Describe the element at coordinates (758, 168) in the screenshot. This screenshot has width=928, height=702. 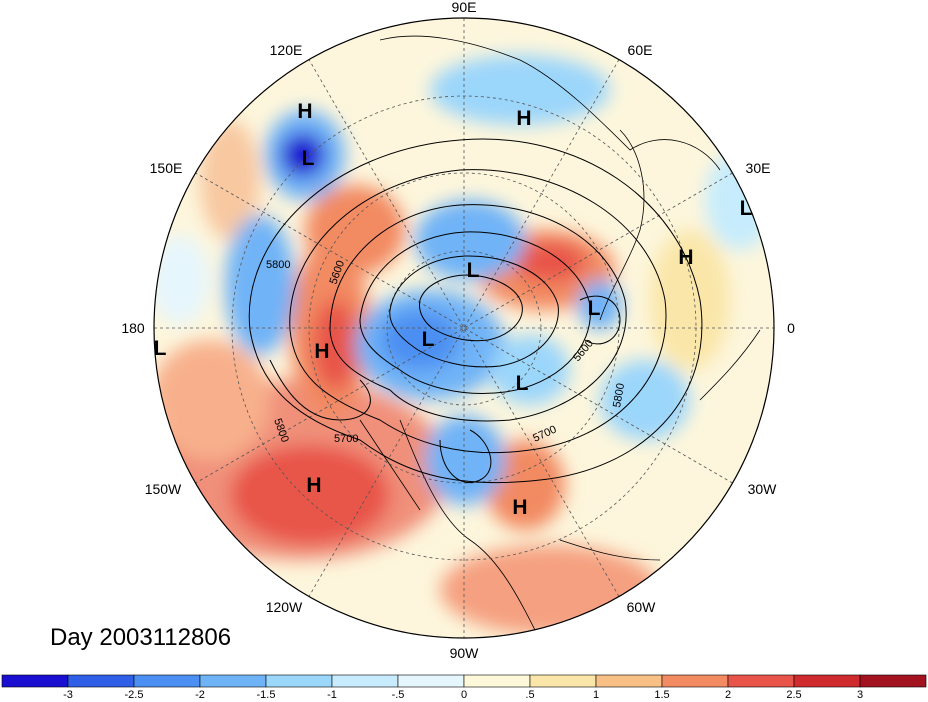
I see `longitude-label: 30E` at that location.